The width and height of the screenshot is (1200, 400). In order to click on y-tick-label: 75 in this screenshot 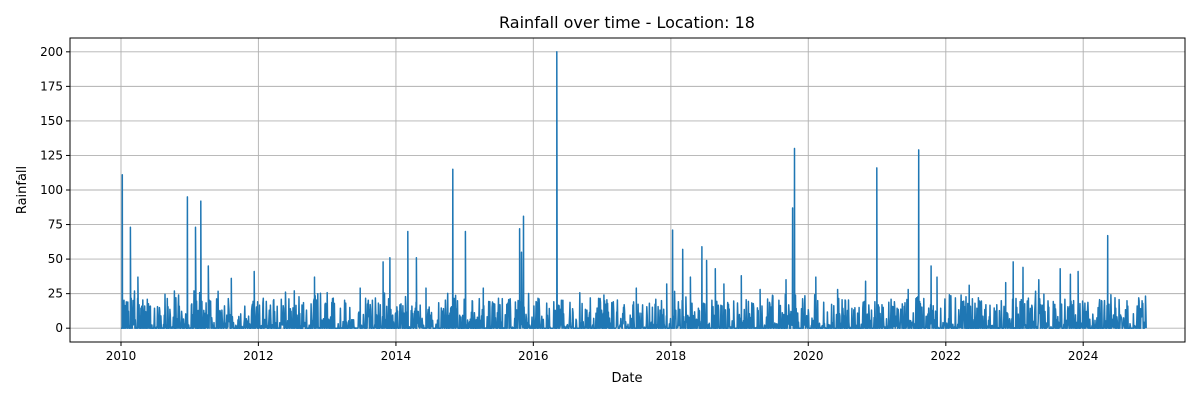, I will do `click(55, 225)`.